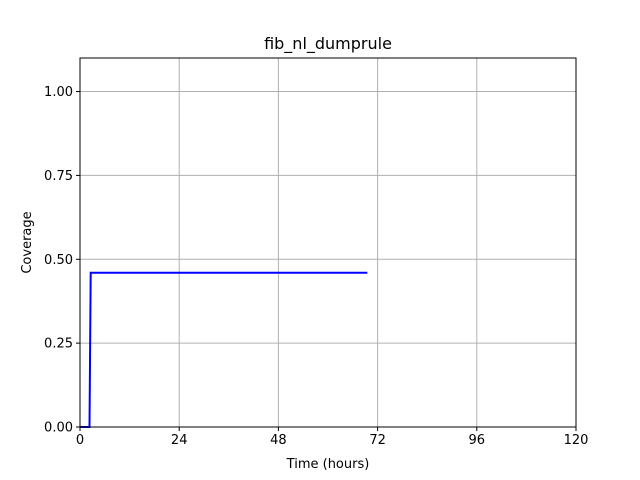  Describe the element at coordinates (328, 44) in the screenshot. I see `chart-title: fib_nl_dumprule` at that location.